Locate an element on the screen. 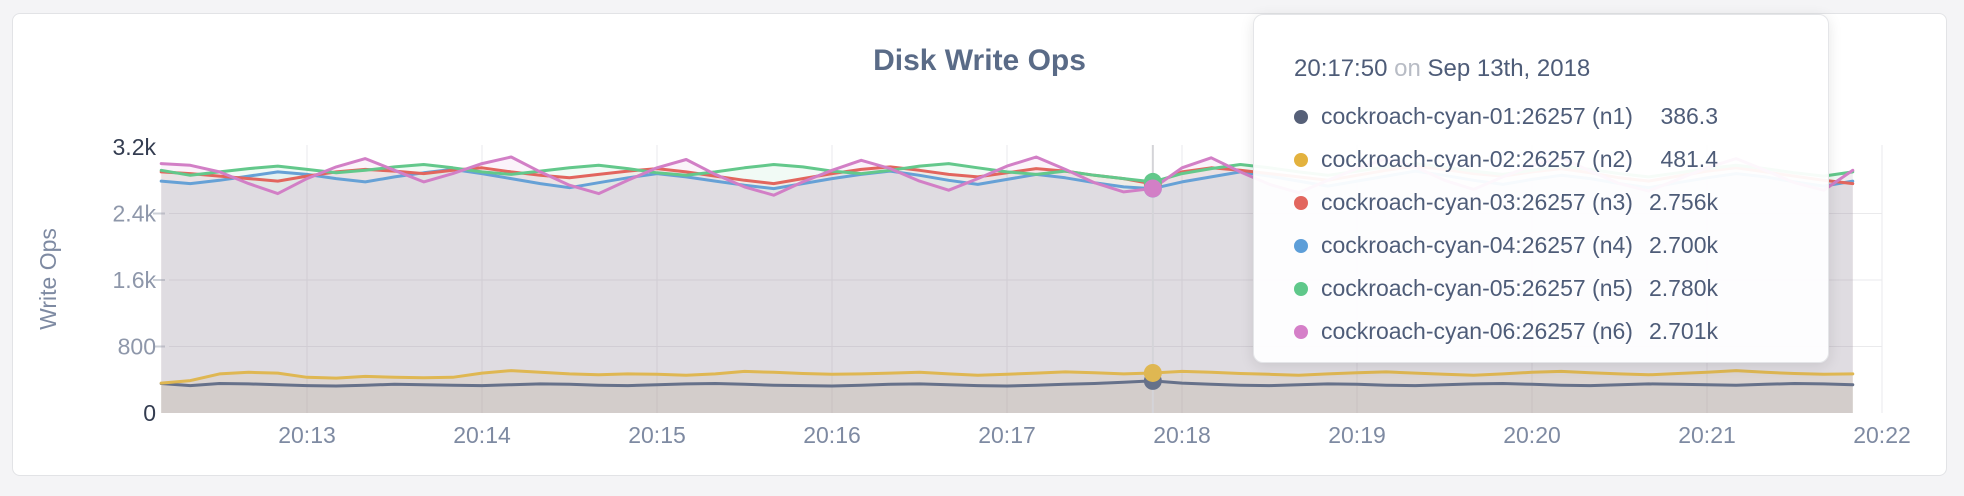  y-axis-tick-label: 1.6k is located at coordinates (135, 280).